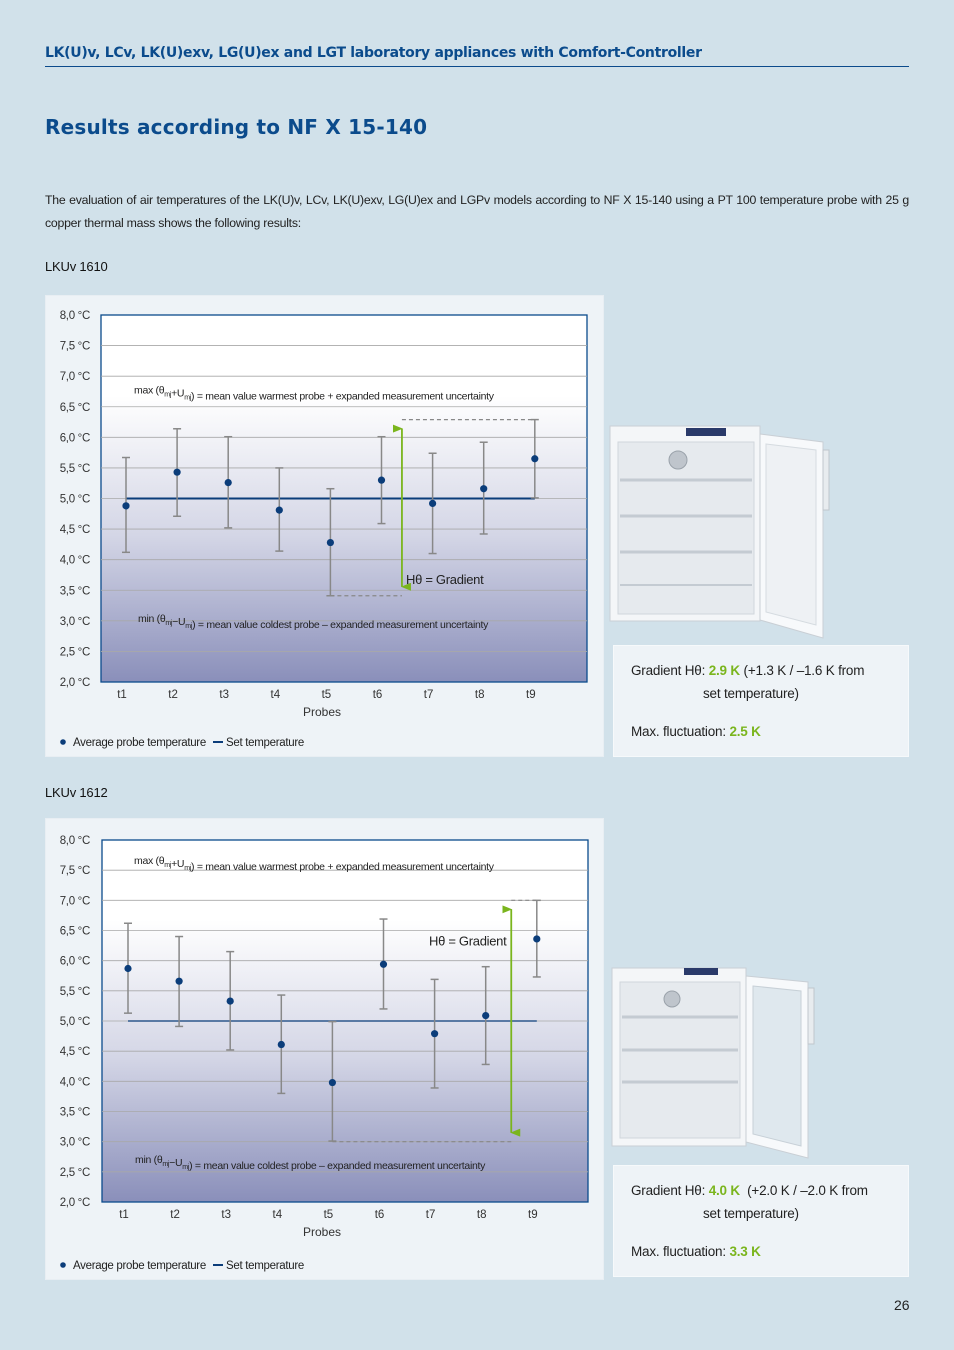 The height and width of the screenshot is (1350, 954). What do you see at coordinates (802, 670) in the screenshot?
I see `gradient-detail: (+1.3 K / –1.6 K from` at bounding box center [802, 670].